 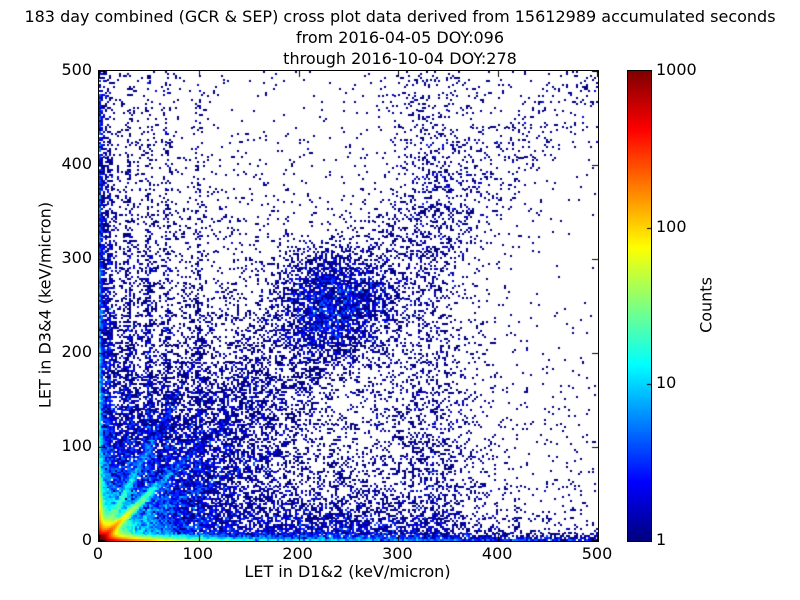 What do you see at coordinates (76, 445) in the screenshot?
I see `y-tick-label-100: 100` at bounding box center [76, 445].